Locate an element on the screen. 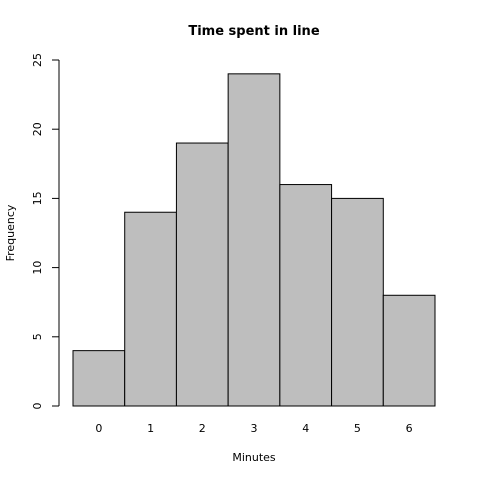 The width and height of the screenshot is (480, 480). x-tick-label: 4 is located at coordinates (305, 428).